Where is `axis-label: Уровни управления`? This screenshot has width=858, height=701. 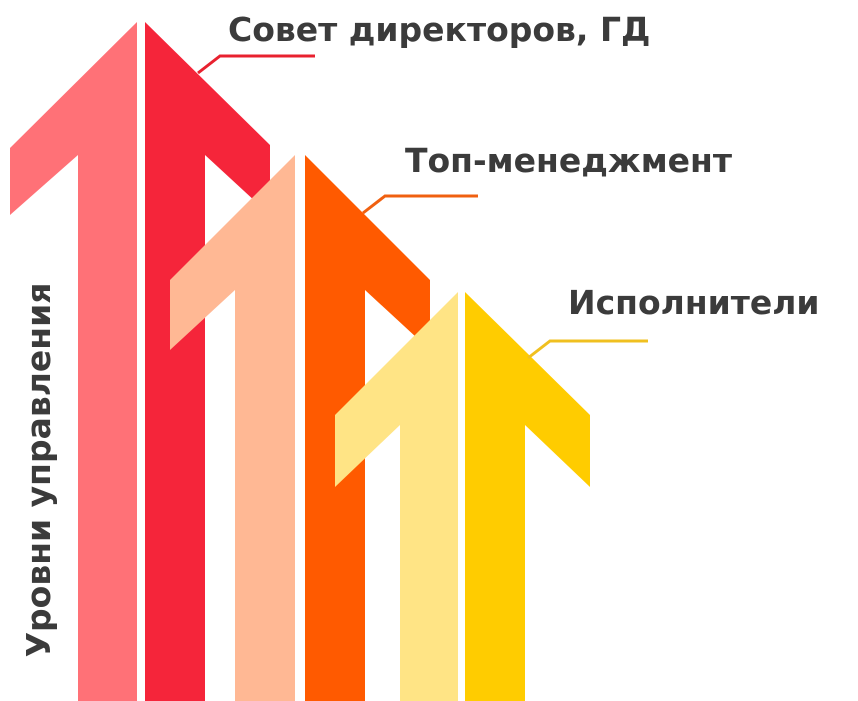
axis-label: Уровни управления is located at coordinates (38, 470).